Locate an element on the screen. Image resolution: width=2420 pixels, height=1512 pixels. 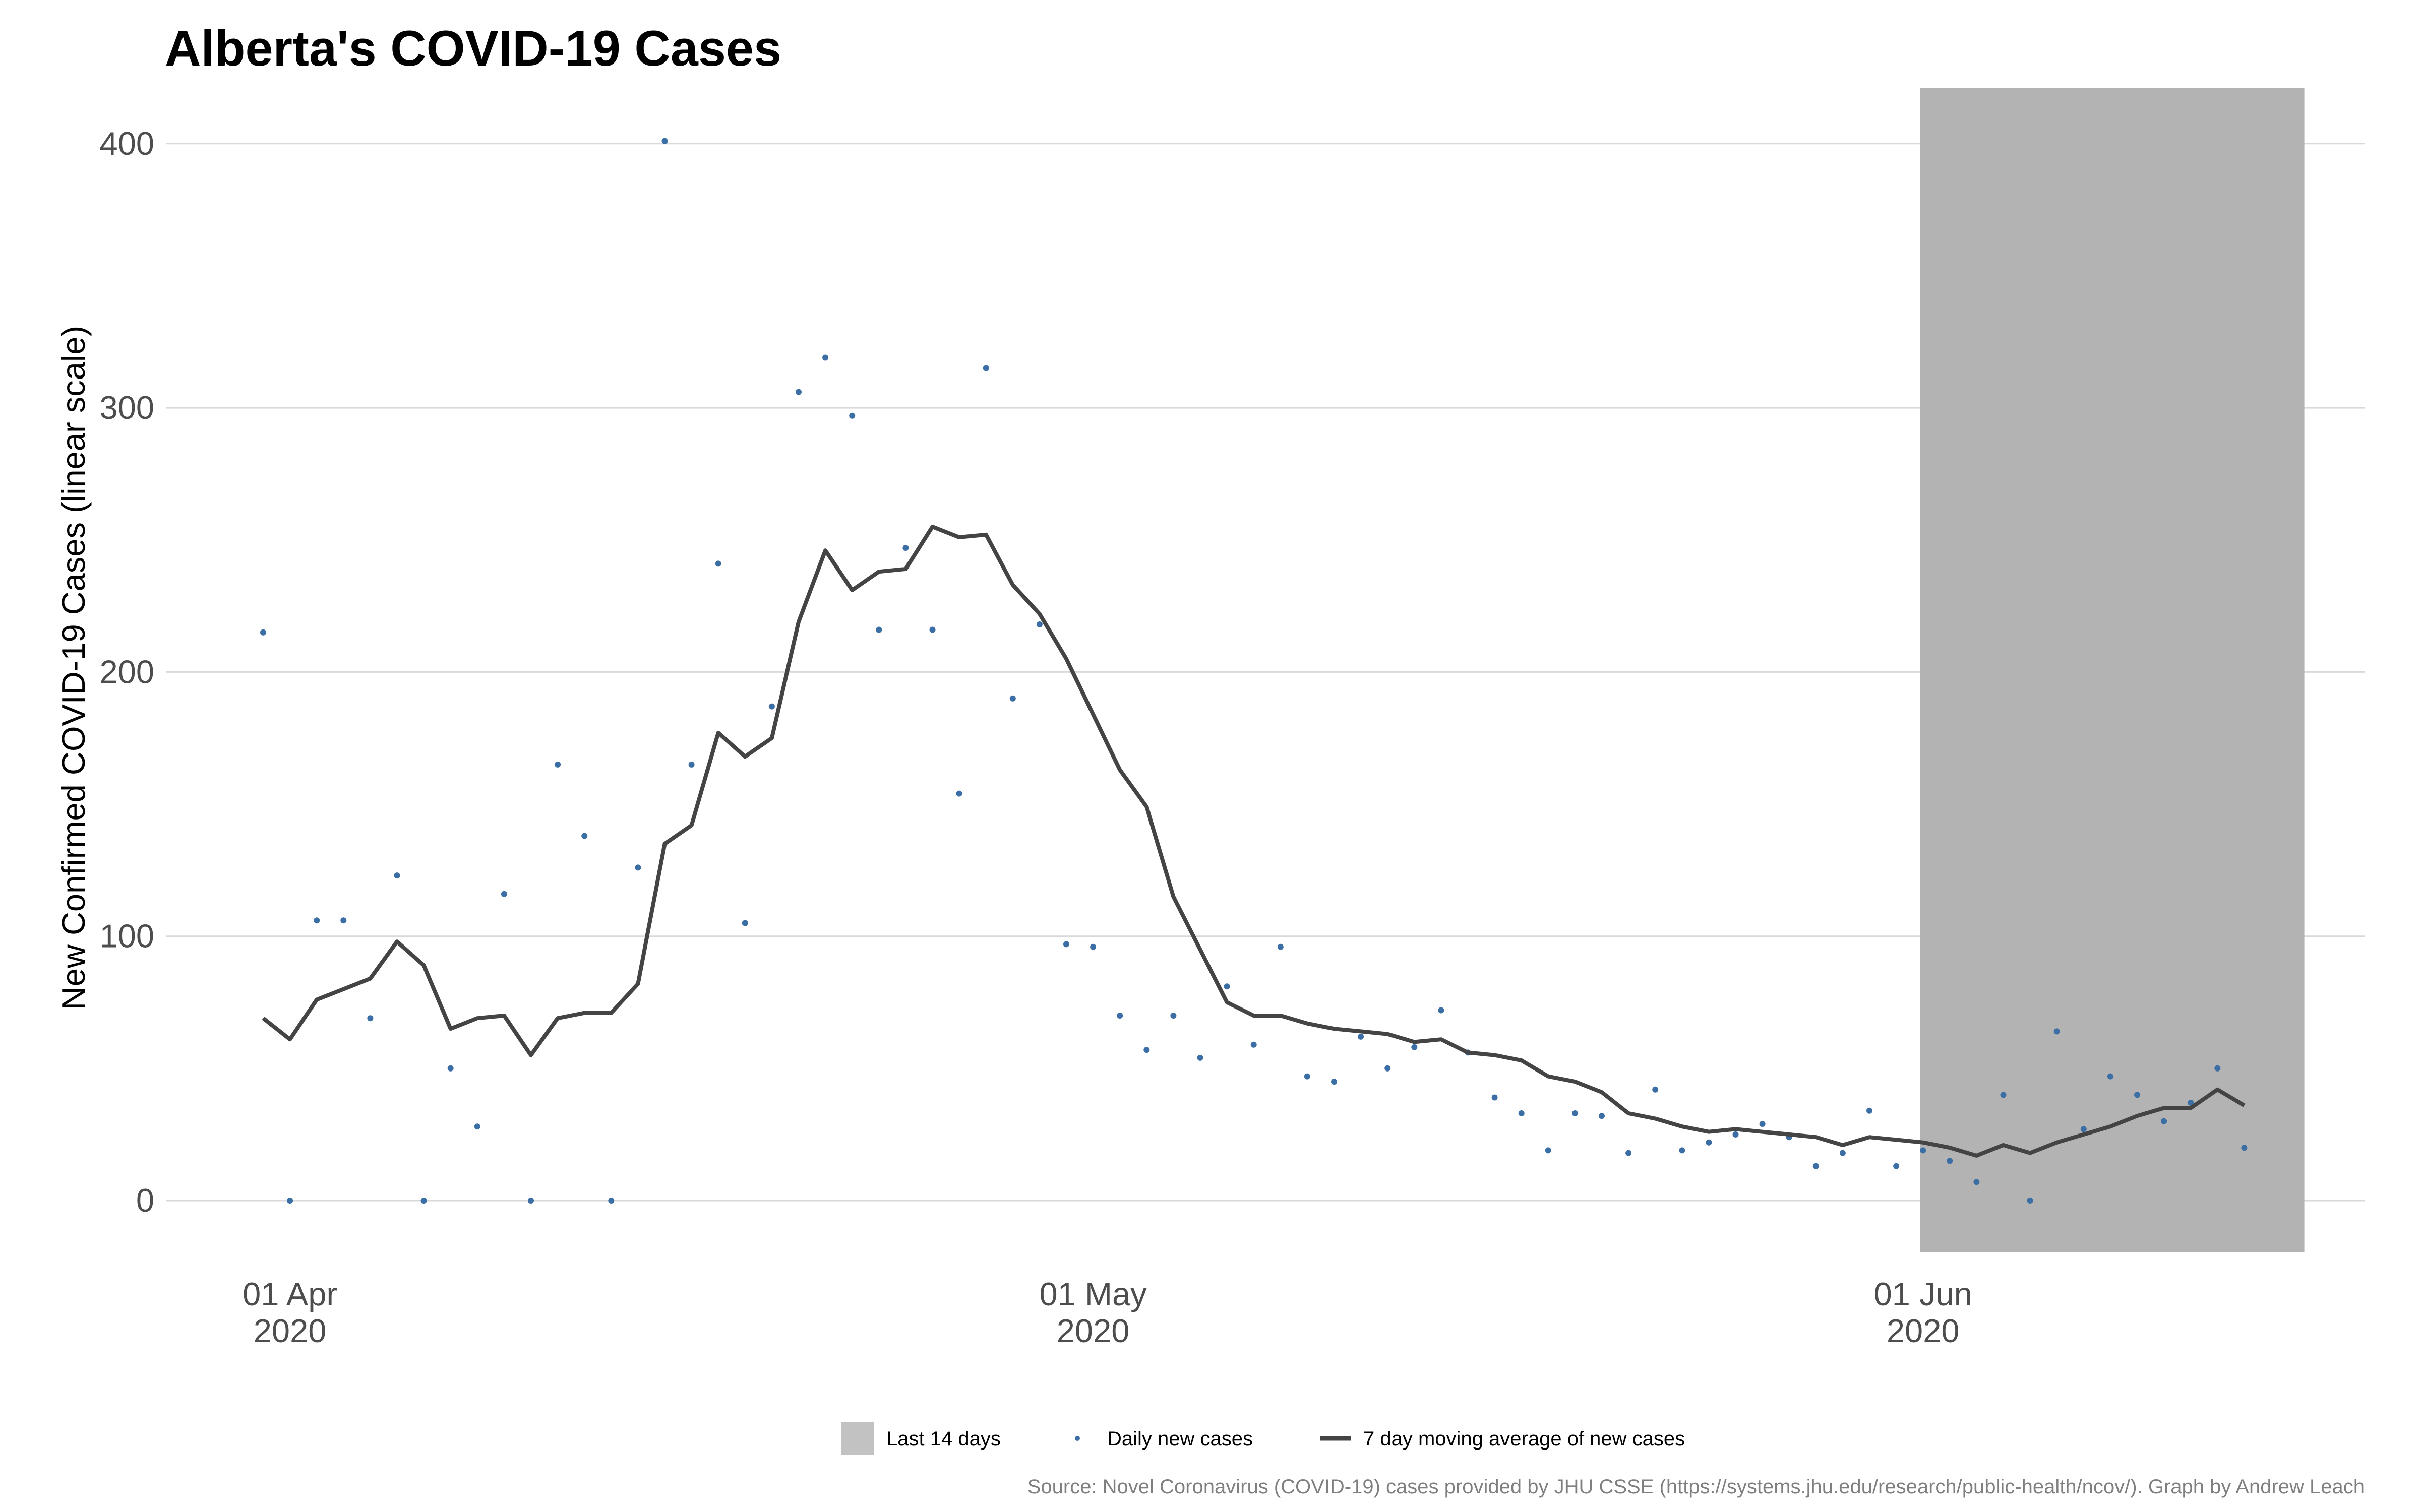
legend-label-daily-new-cases: Daily new cases is located at coordinates (1180, 1439).